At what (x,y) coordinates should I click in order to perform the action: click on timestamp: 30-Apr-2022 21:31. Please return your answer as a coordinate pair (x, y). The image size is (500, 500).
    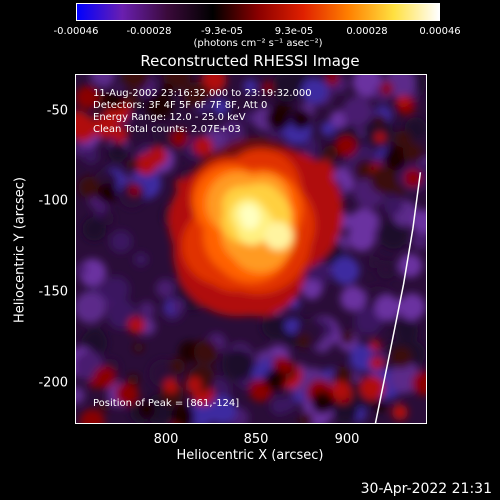
    Looking at the image, I should click on (426, 489).